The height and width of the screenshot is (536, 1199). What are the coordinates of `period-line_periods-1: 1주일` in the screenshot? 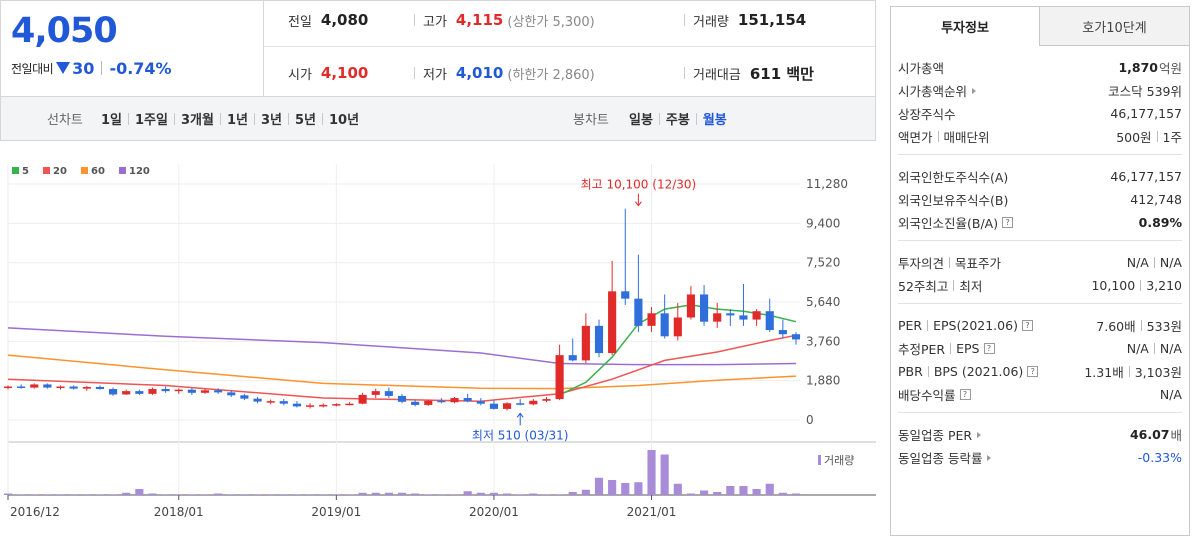 It's located at (151, 120).